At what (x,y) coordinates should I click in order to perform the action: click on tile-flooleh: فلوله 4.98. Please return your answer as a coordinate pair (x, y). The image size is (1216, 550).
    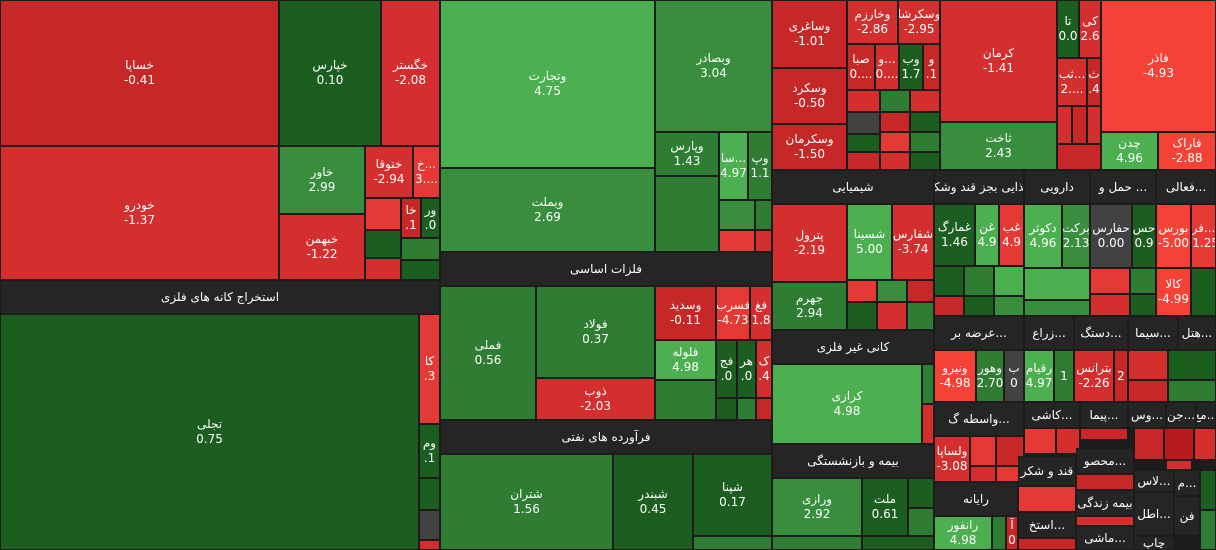
    Looking at the image, I should click on (685, 360).